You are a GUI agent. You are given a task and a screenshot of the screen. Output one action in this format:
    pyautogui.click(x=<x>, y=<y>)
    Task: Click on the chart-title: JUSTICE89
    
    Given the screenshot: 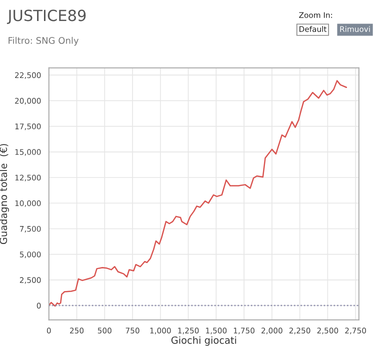 What is the action you would take?
    pyautogui.click(x=46, y=17)
    